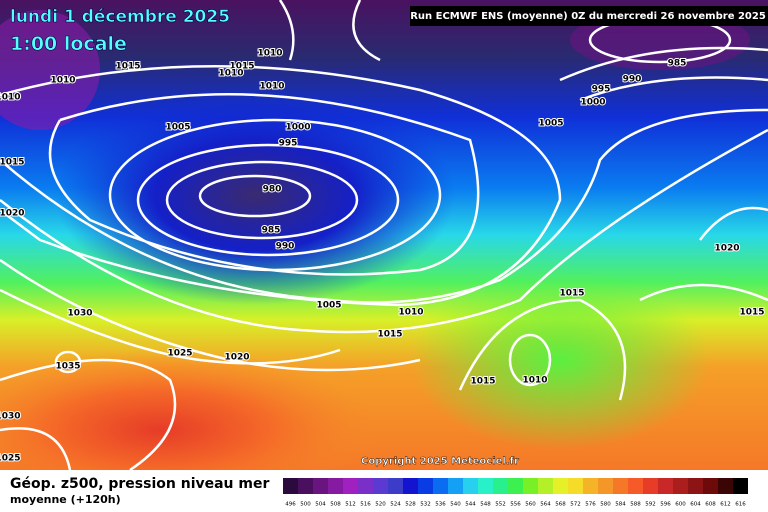  I want to click on legend-label: 516, so click(365, 505).